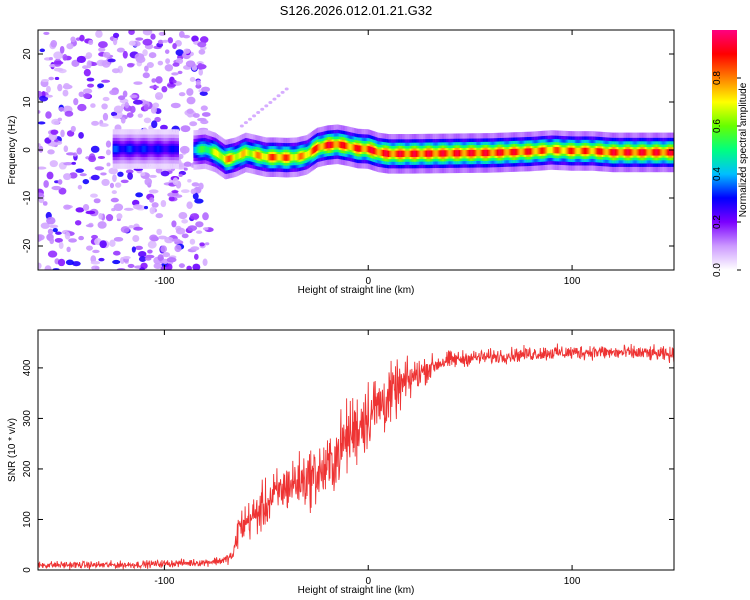 The width and height of the screenshot is (750, 600). I want to click on spectrogram-x-tick-label: 100, so click(572, 281).